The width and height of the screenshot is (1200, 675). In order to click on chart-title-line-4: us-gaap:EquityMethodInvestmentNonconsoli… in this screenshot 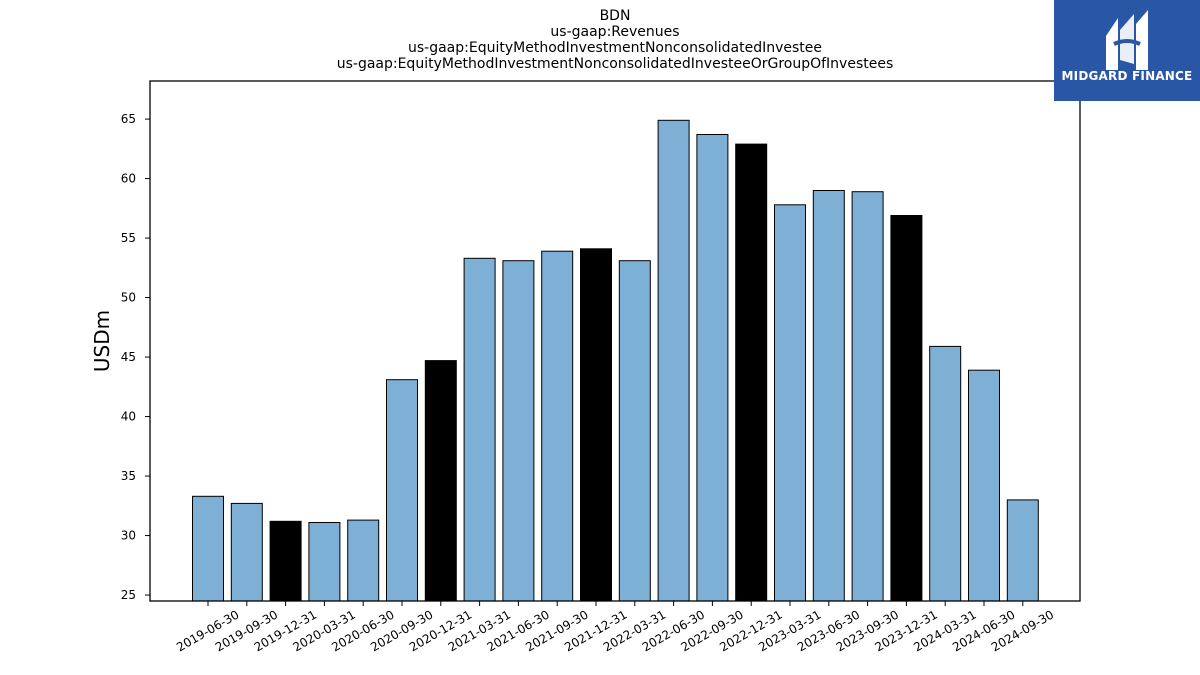, I will do `click(615, 64)`.